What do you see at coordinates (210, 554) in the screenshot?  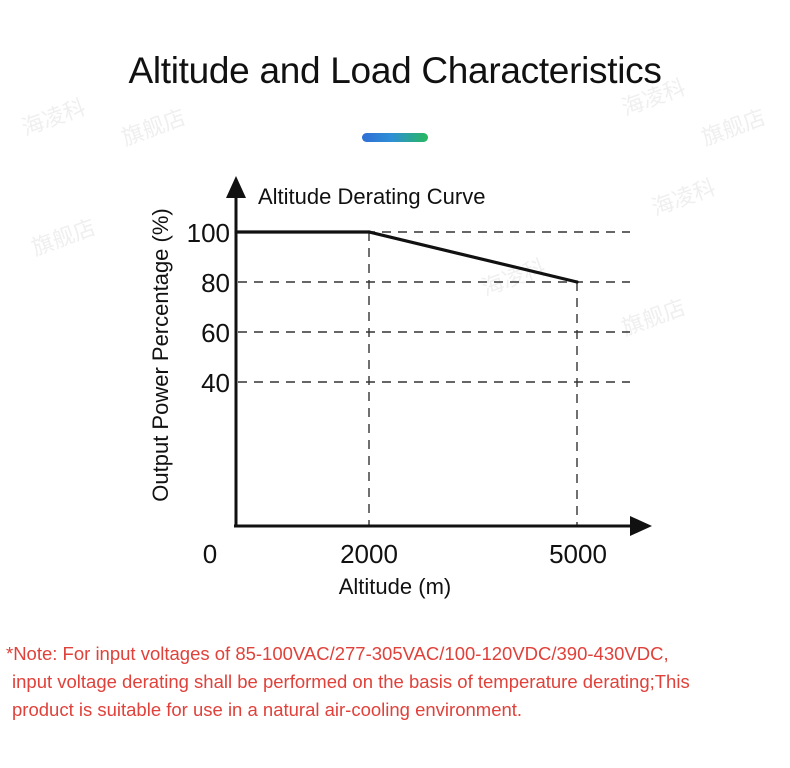 I see `x-tick-0: 0` at bounding box center [210, 554].